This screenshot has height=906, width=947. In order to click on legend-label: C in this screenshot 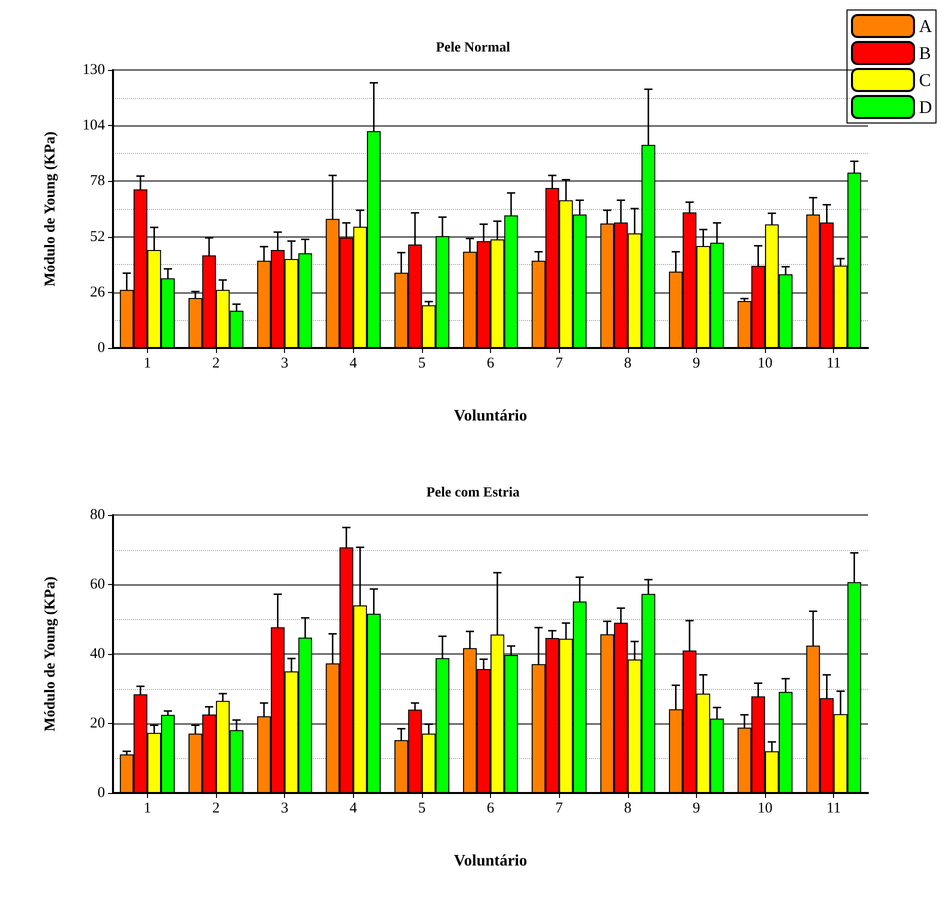, I will do `click(925, 80)`.